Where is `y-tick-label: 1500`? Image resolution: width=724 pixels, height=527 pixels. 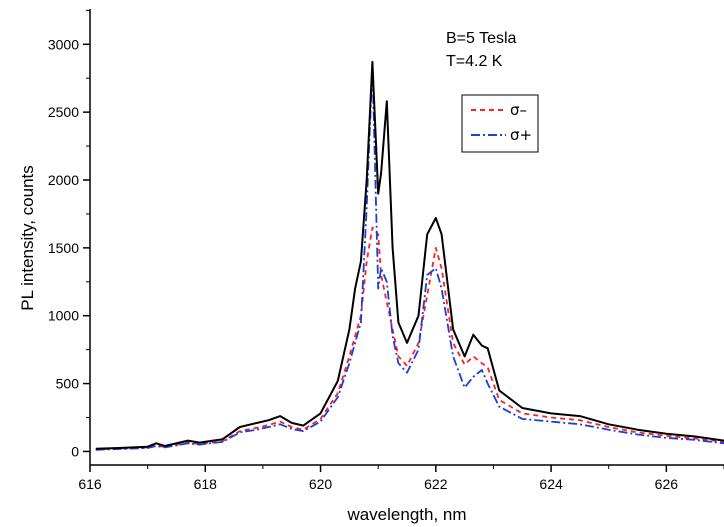
y-tick-label: 1500 is located at coordinates (63, 248).